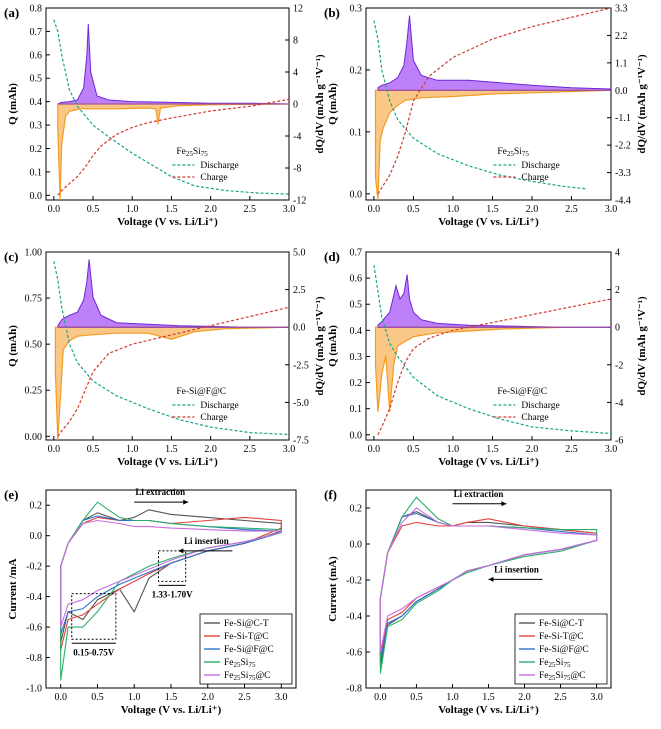 The width and height of the screenshot is (661, 729). What do you see at coordinates (502, 152) in the screenshot?
I see `legend-title-part: Fe` at bounding box center [502, 152].